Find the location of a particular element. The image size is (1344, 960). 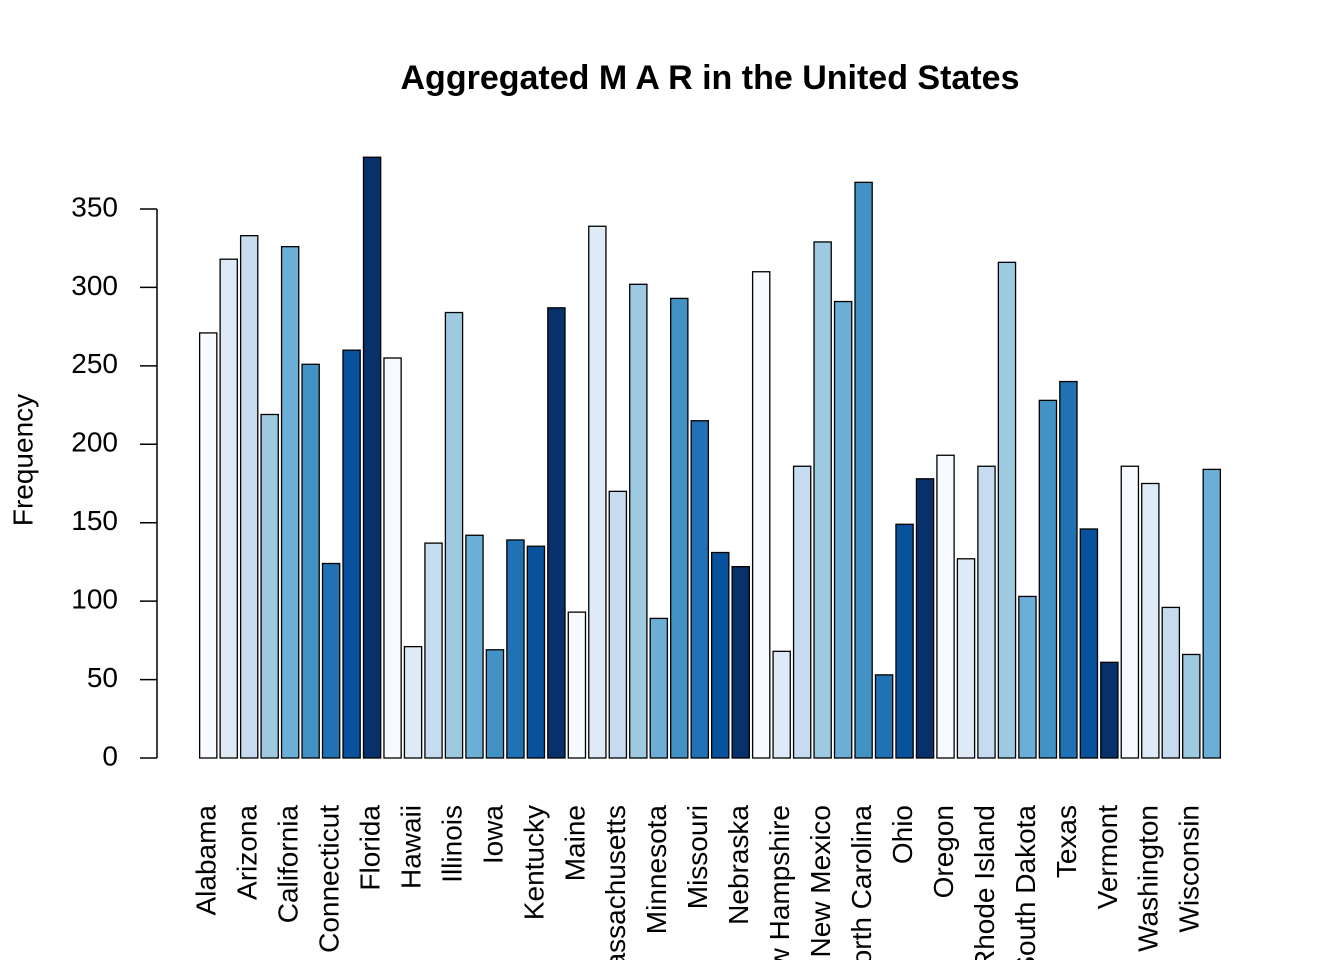

x-tick-label: Arizona is located at coordinates (247, 852).